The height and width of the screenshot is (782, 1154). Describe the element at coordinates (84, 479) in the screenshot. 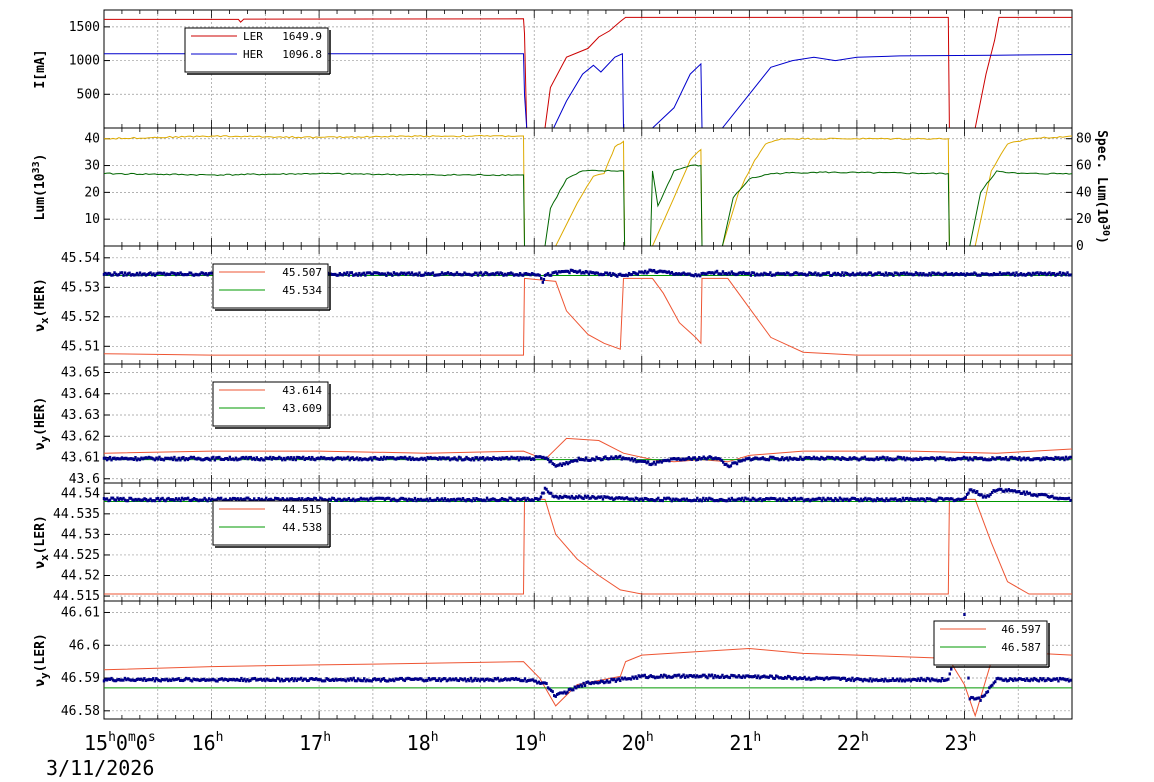

I see `ytick-label: 43.6` at that location.